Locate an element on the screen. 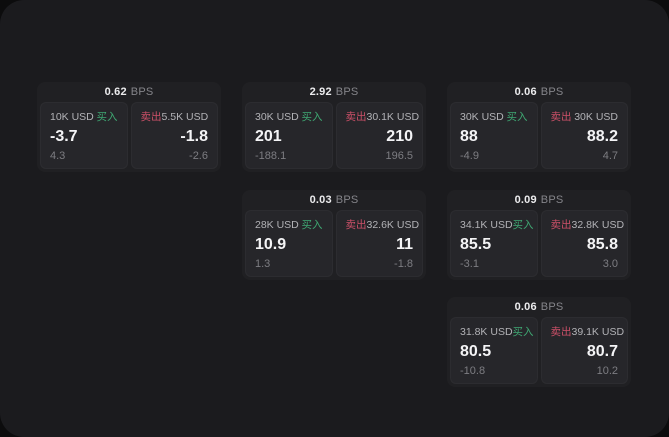 The height and width of the screenshot is (437, 669). buy-value: 88 is located at coordinates (469, 136).